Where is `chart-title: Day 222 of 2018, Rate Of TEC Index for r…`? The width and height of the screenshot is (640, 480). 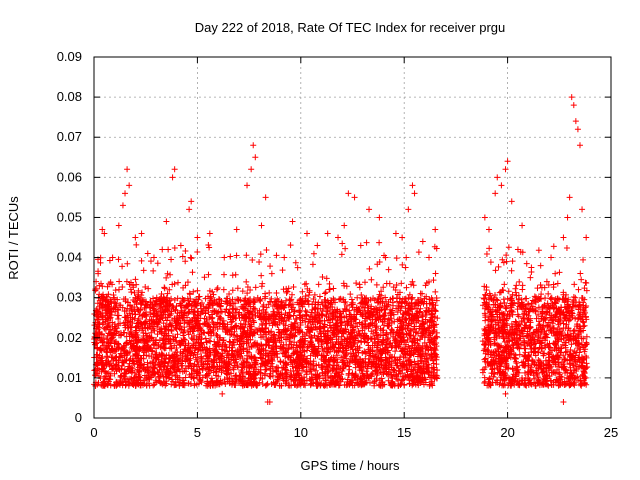 chart-title: Day 222 of 2018, Rate Of TEC Index for r… is located at coordinates (350, 27).